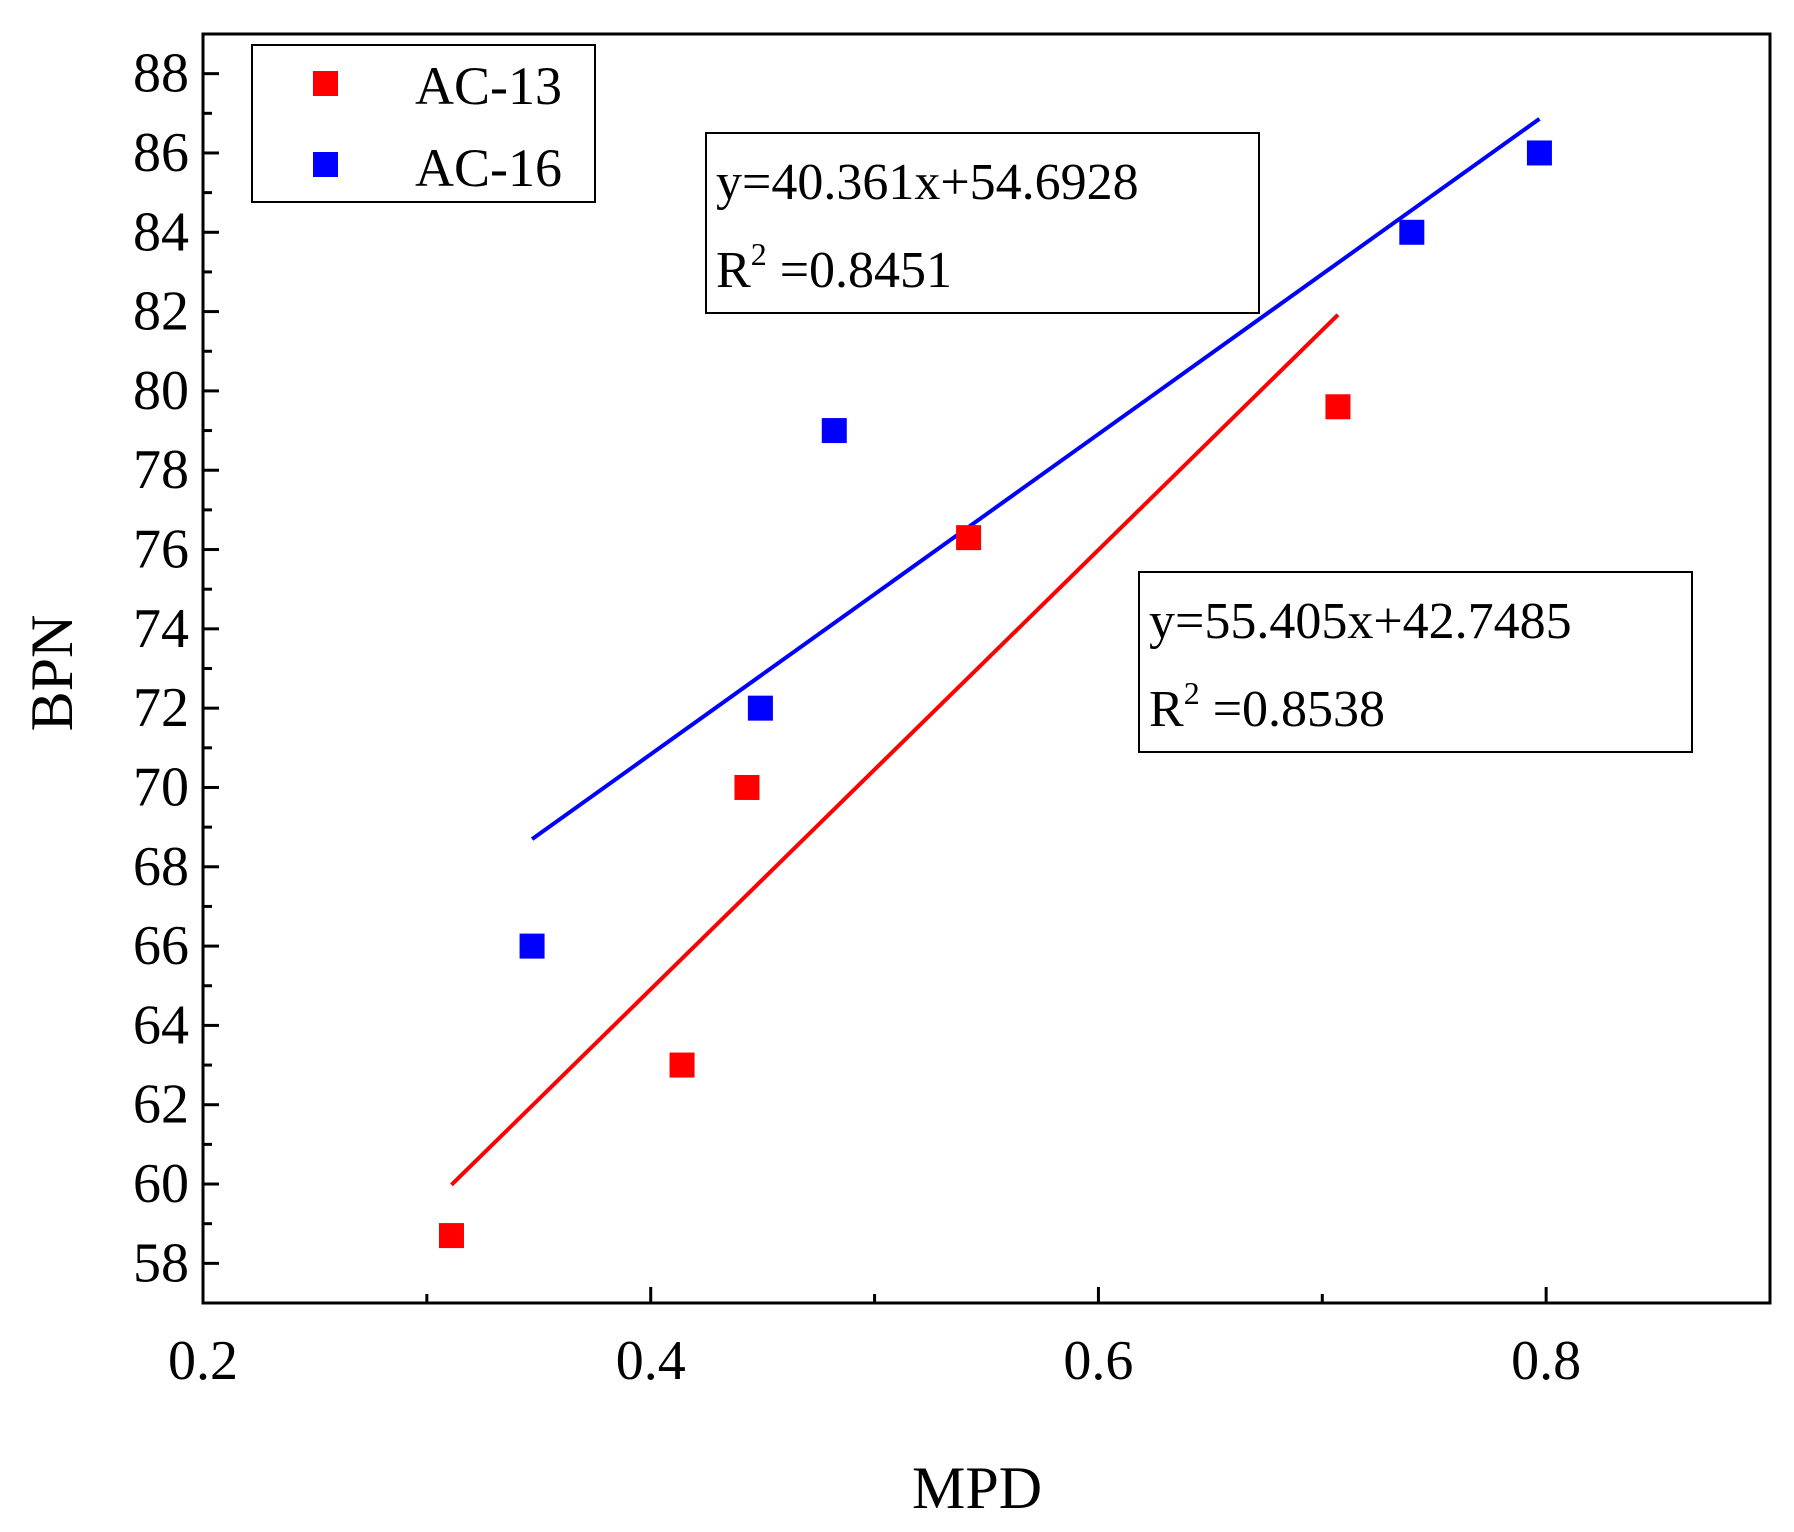 This screenshot has width=1794, height=1532. What do you see at coordinates (161, 787) in the screenshot?
I see `y-tick-label: 70` at bounding box center [161, 787].